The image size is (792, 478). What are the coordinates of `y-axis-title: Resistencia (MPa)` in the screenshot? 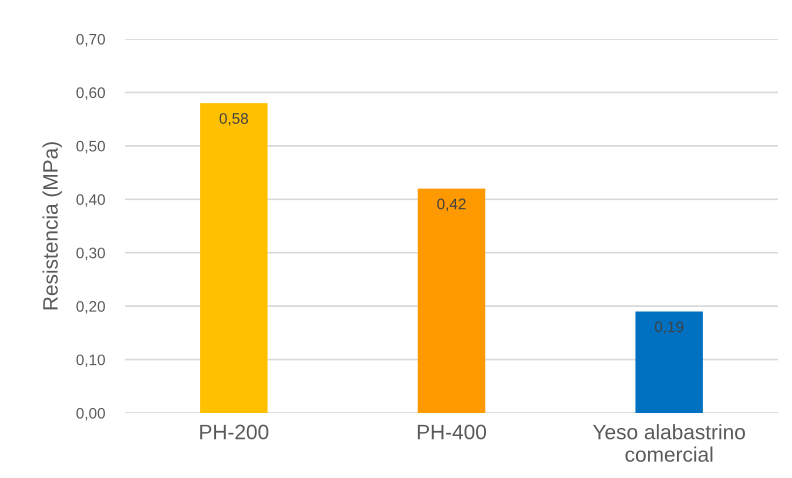 It's located at (52, 226).